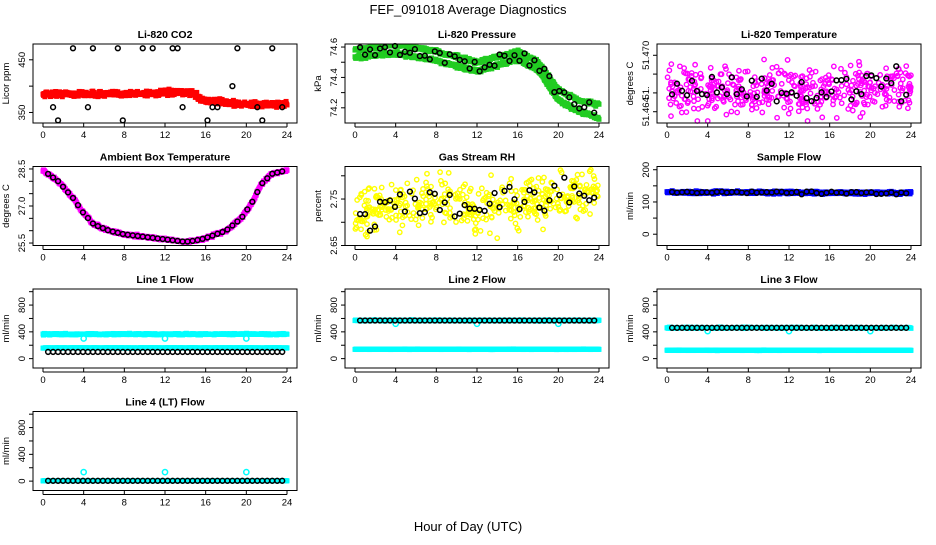  Describe the element at coordinates (870, 258) in the screenshot. I see `x-tick-label: 20` at that location.